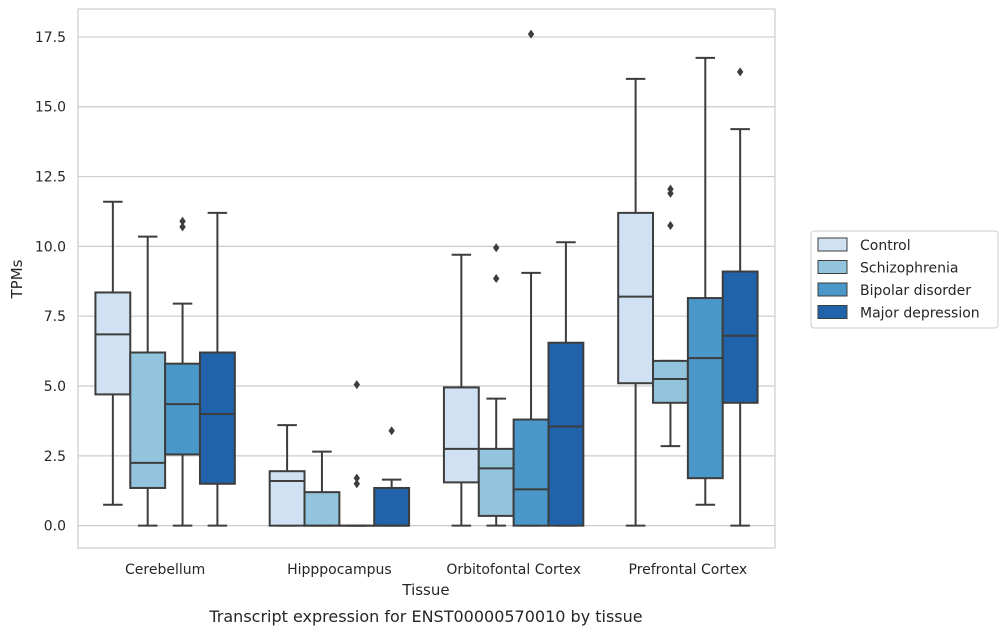 The height and width of the screenshot is (634, 1007). Describe the element at coordinates (513, 570) in the screenshot. I see `x-tick-label: Orbitofontal Cortex` at that location.